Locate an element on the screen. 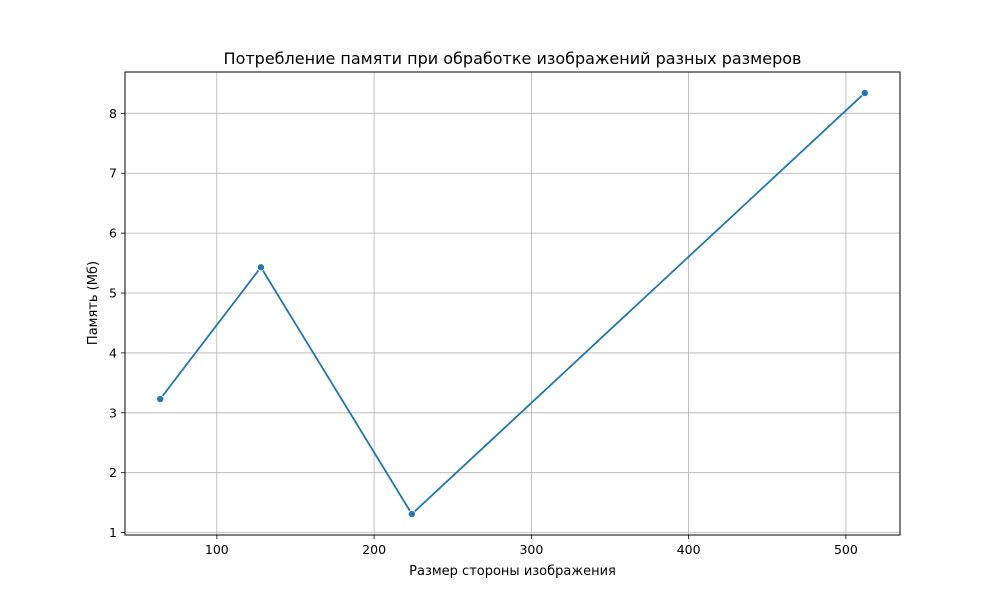 The width and height of the screenshot is (1000, 605). y-tick-label: 4 is located at coordinates (113, 352).